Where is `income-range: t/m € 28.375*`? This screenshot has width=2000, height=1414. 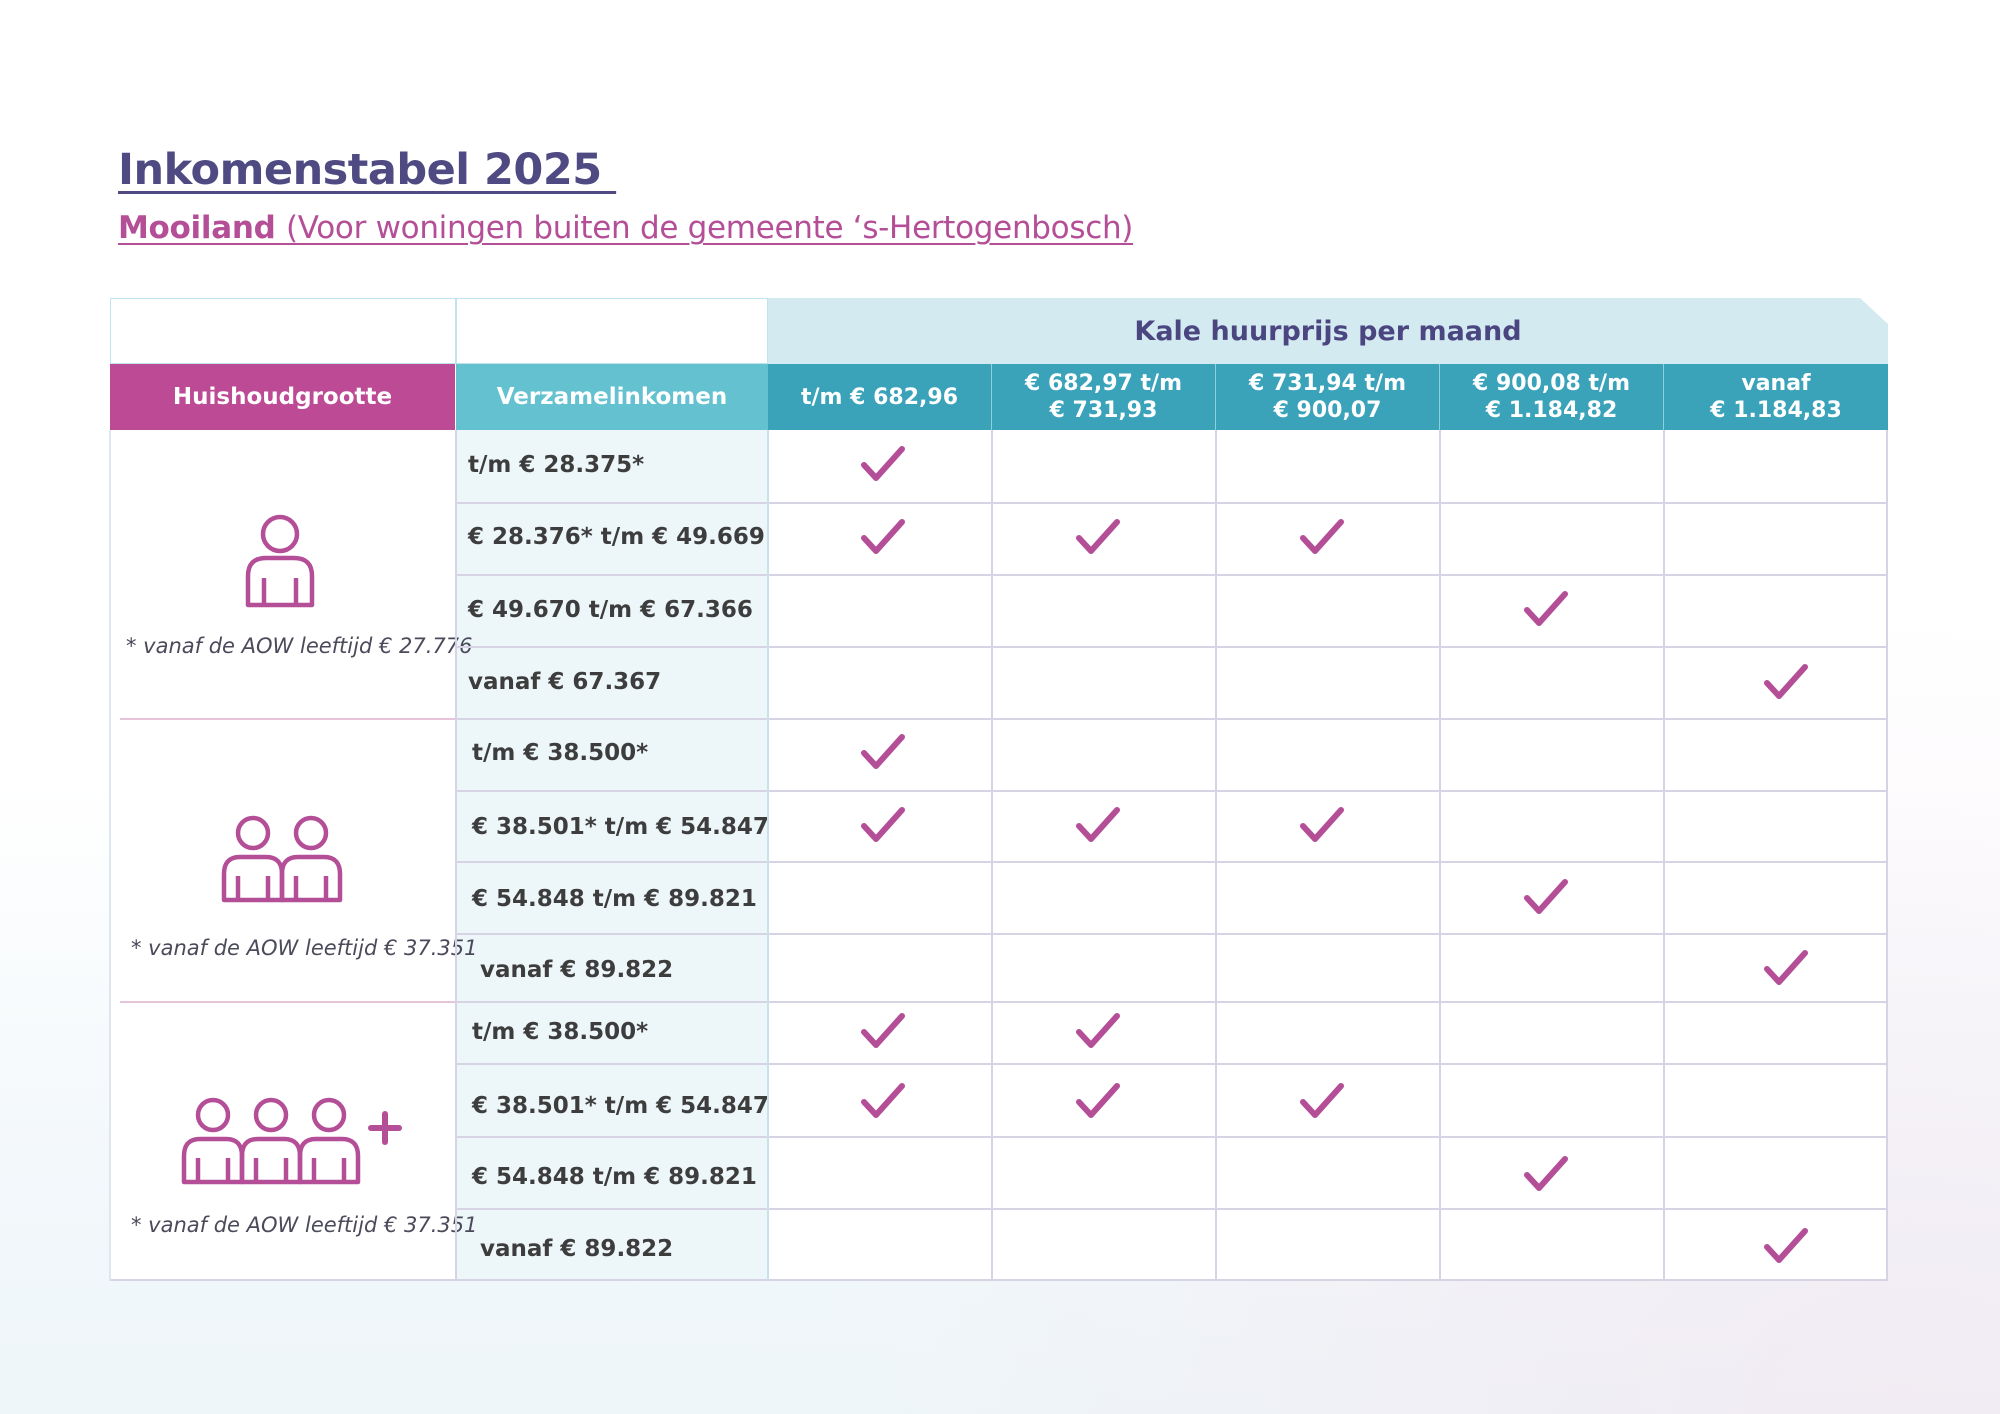
income-range: t/m € 28.375* is located at coordinates (556, 465).